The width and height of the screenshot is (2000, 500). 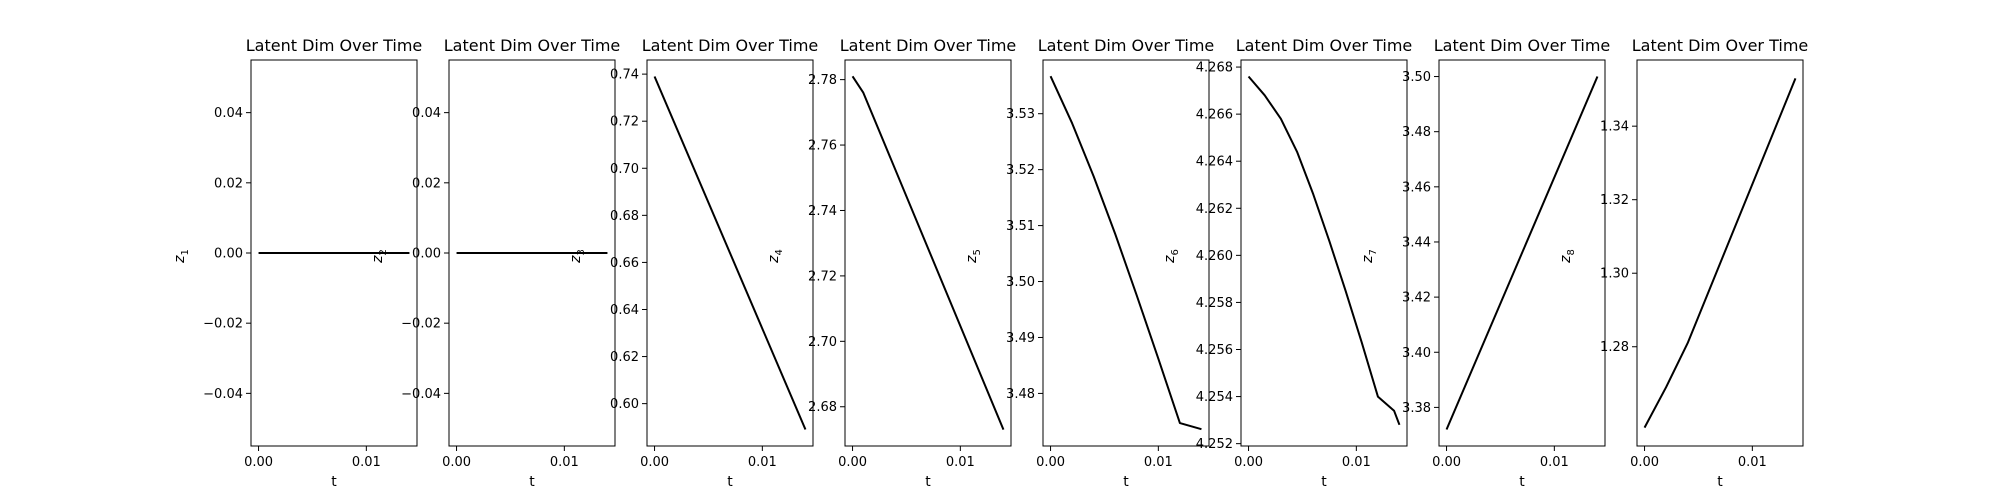 What do you see at coordinates (379, 256) in the screenshot?
I see `y-axis-label: z2` at bounding box center [379, 256].